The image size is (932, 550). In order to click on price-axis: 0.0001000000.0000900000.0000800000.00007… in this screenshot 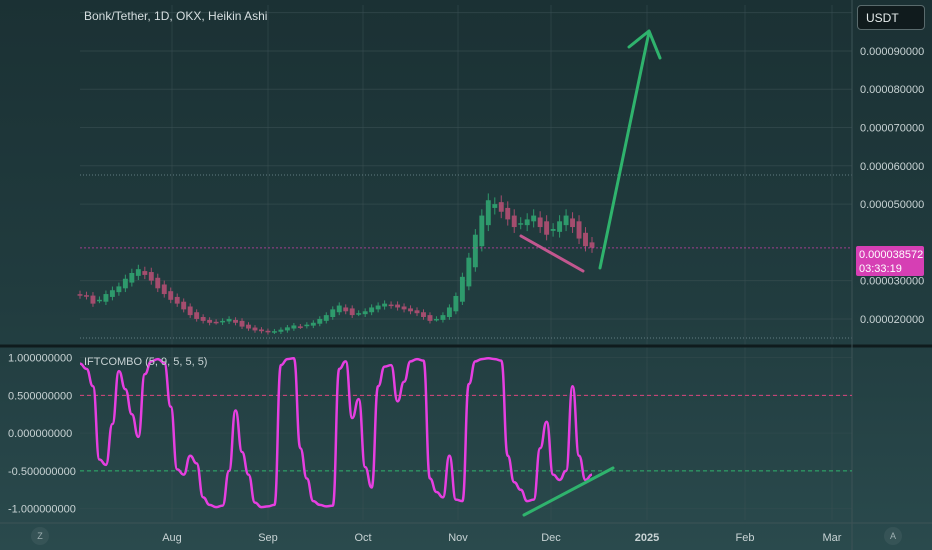, I will do `click(892, 167)`.